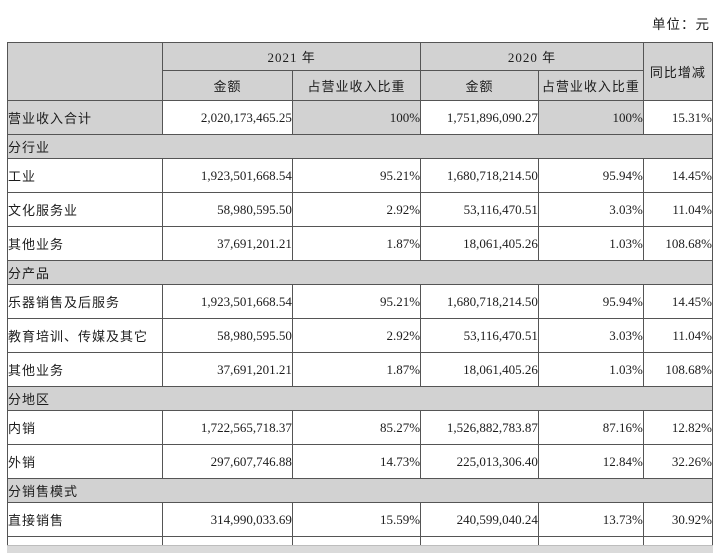  I want to click on section-row-by-industry: 分行业, so click(360, 146).